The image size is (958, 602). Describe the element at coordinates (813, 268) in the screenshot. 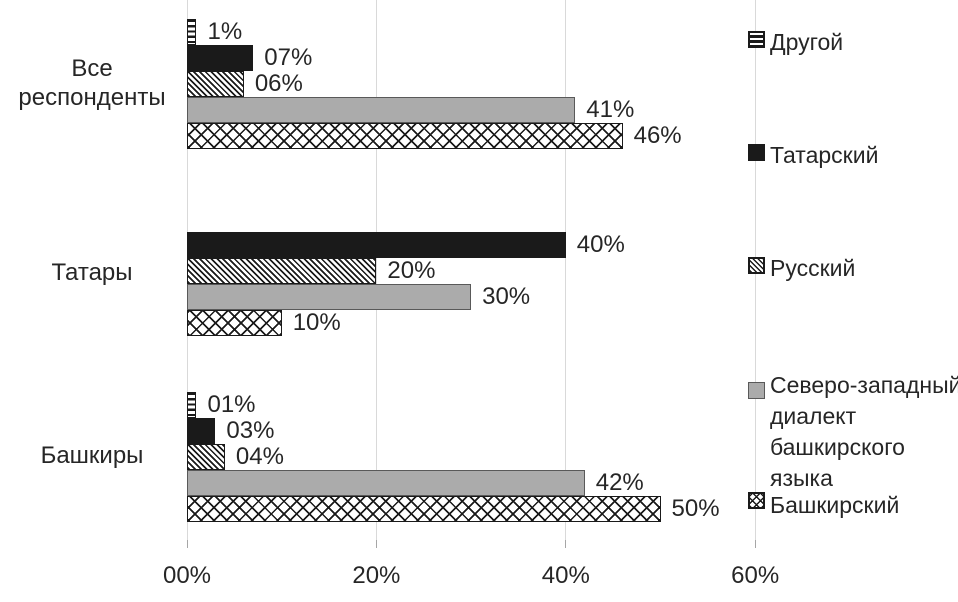

I see `legend-label: Русский` at that location.